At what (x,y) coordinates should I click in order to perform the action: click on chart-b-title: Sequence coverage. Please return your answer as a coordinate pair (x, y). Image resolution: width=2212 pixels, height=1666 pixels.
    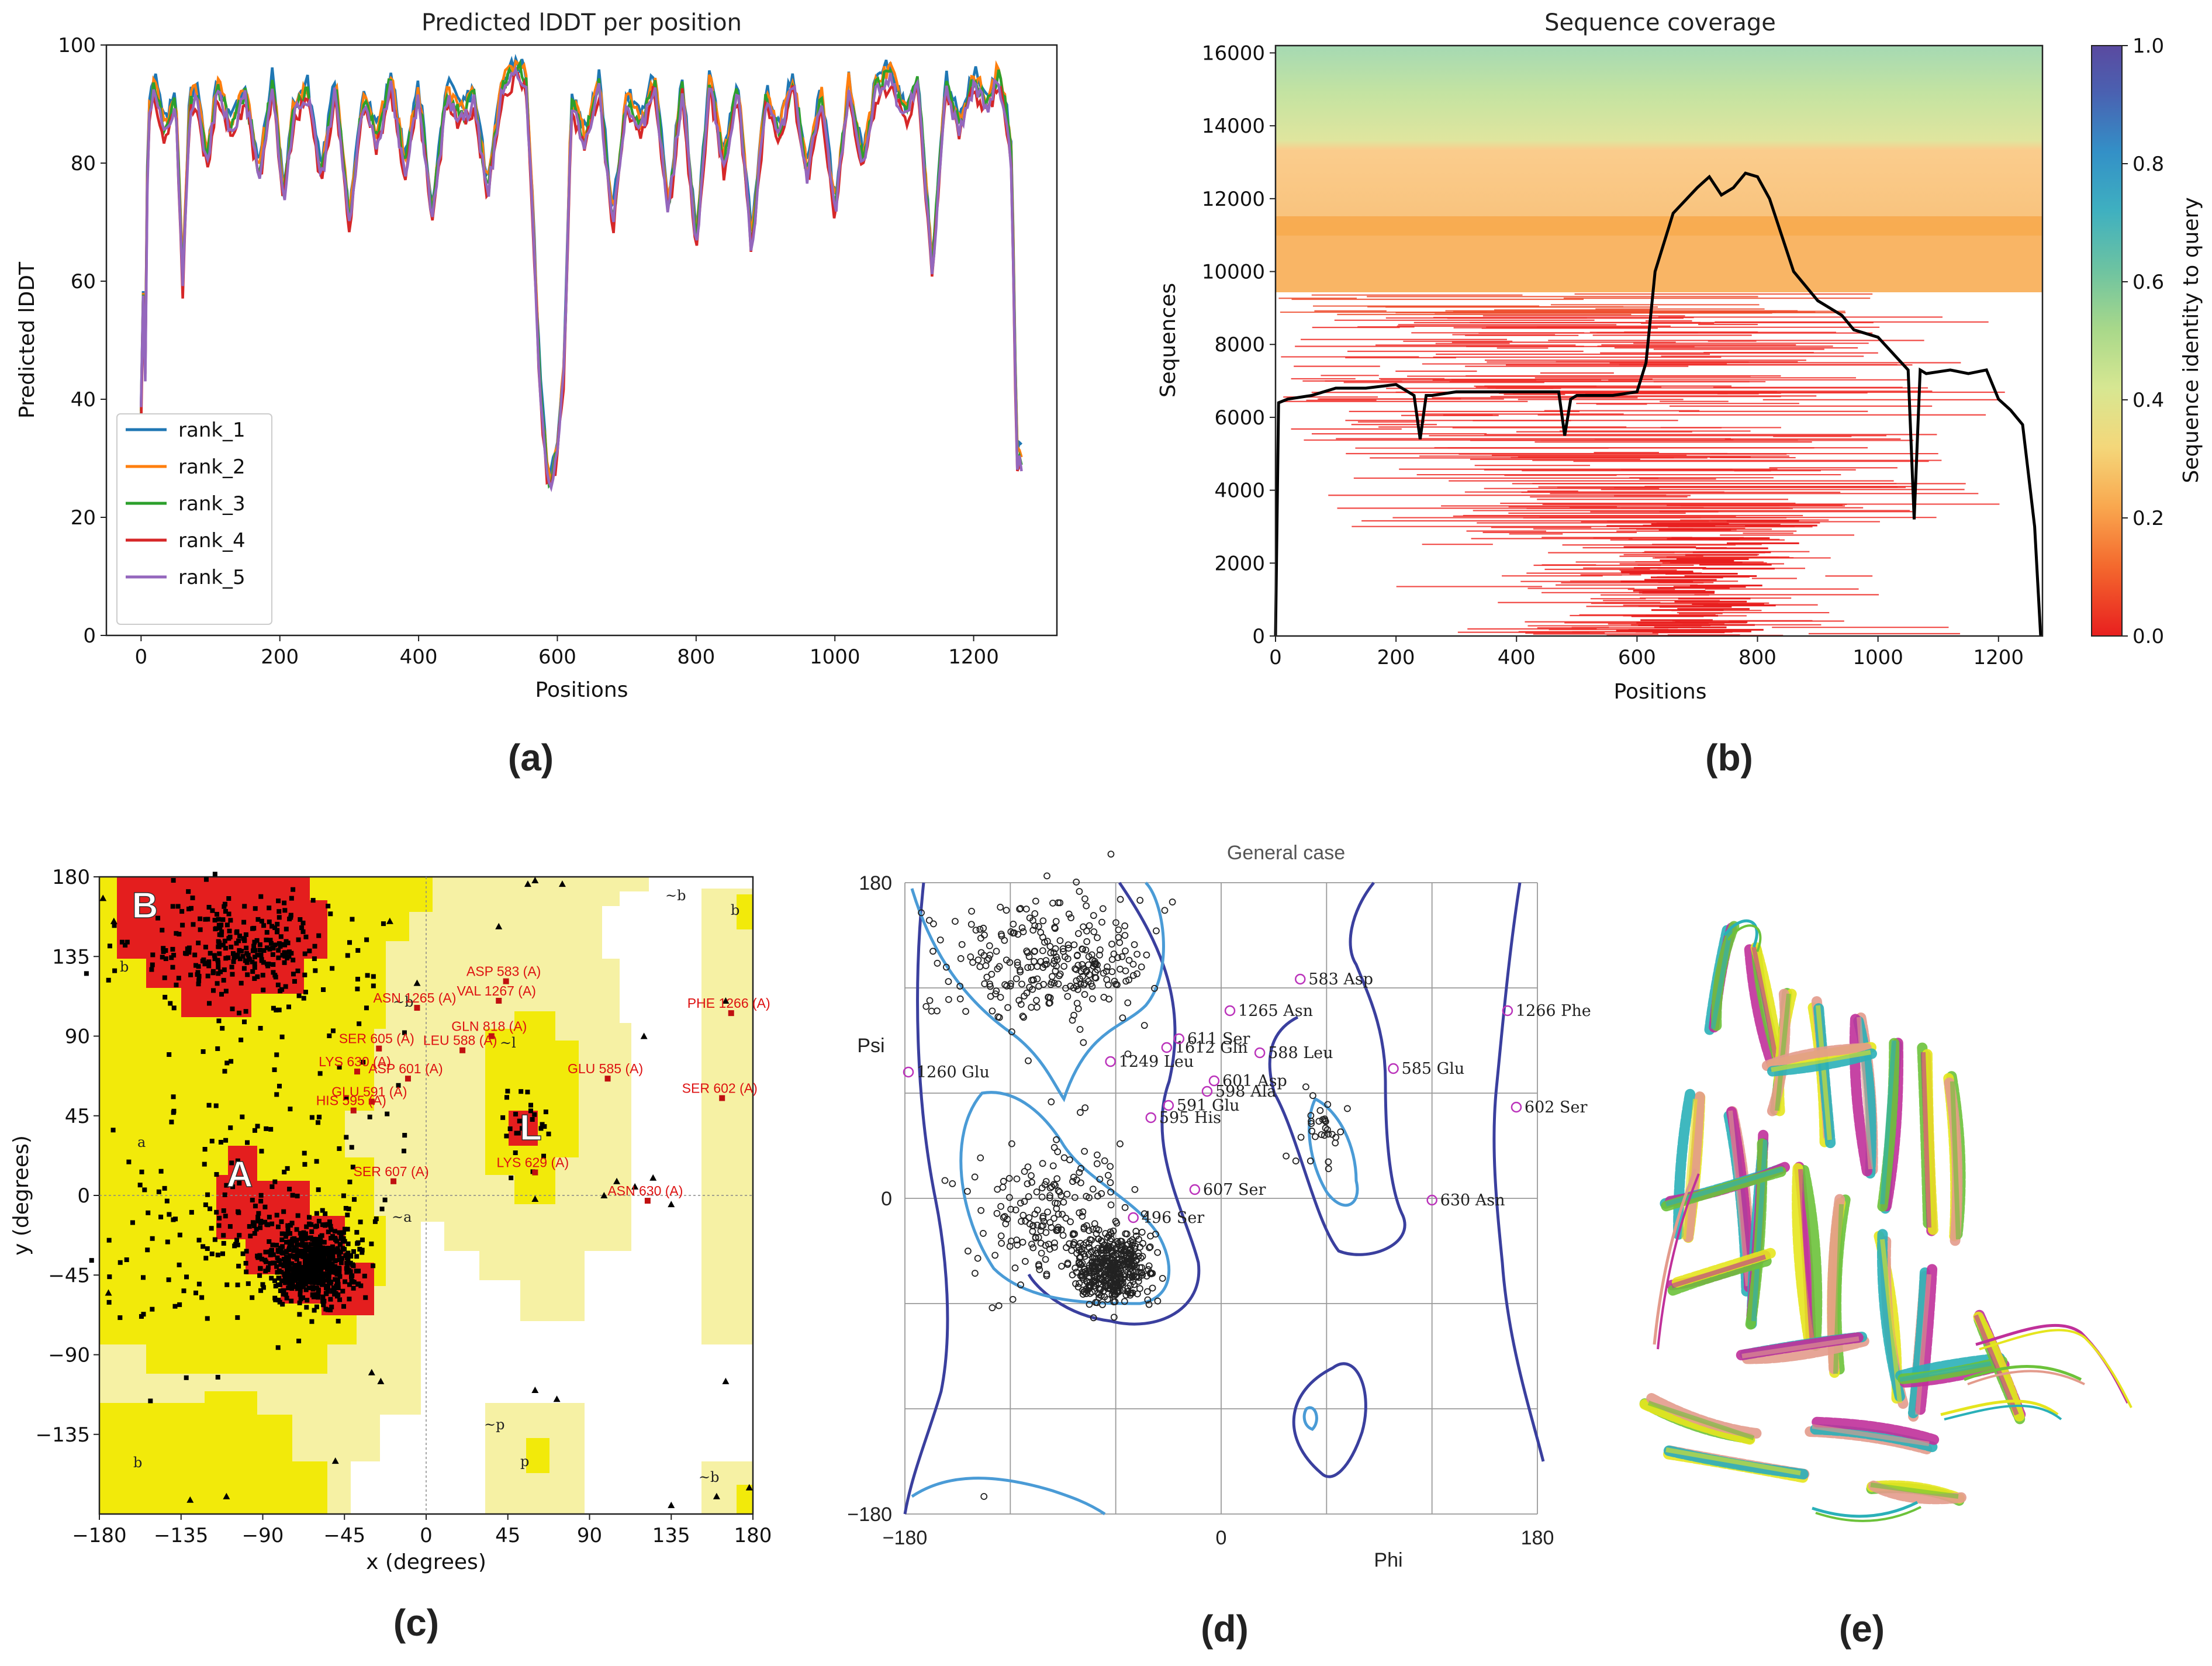
    Looking at the image, I should click on (1660, 22).